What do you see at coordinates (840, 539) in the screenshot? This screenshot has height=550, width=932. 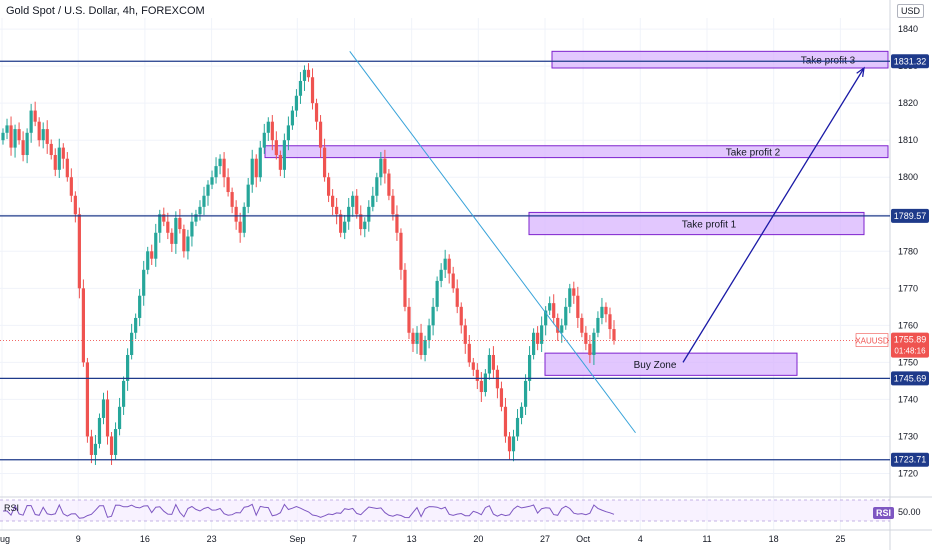 I see `x-tick-label: 25` at bounding box center [840, 539].